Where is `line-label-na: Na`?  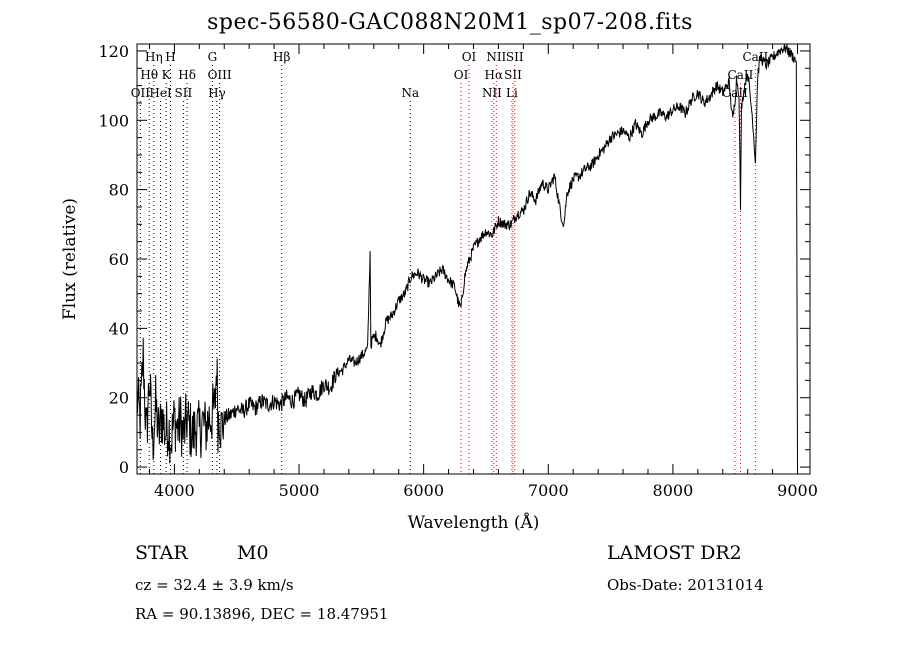 line-label-na: Na is located at coordinates (410, 93).